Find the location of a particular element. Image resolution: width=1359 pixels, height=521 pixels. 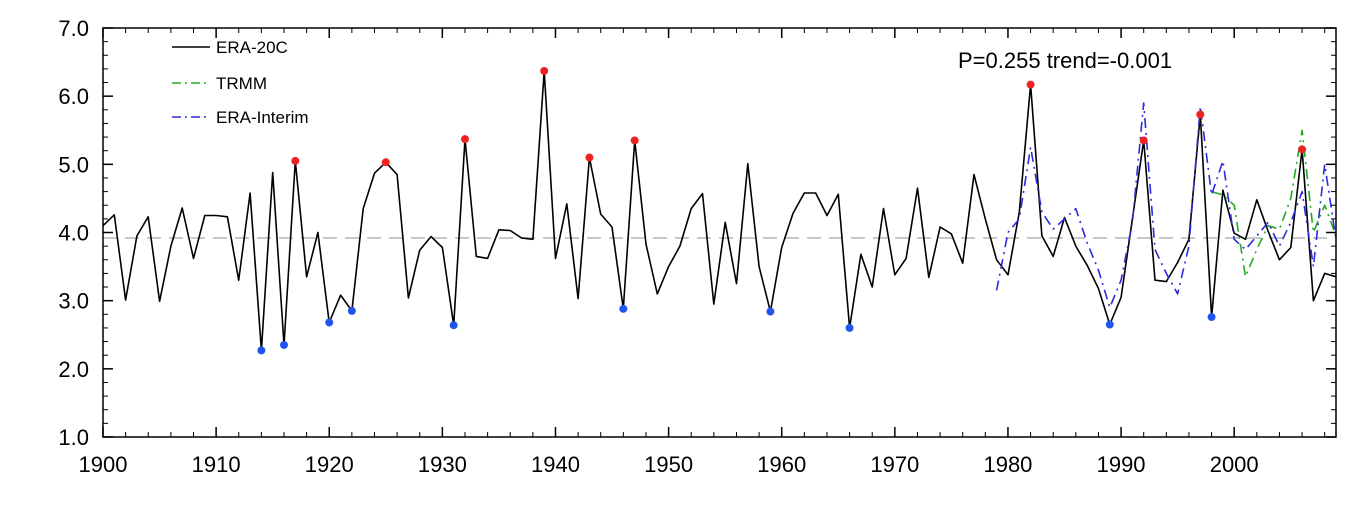

y-tick-label: 6.0 is located at coordinates (73, 96).